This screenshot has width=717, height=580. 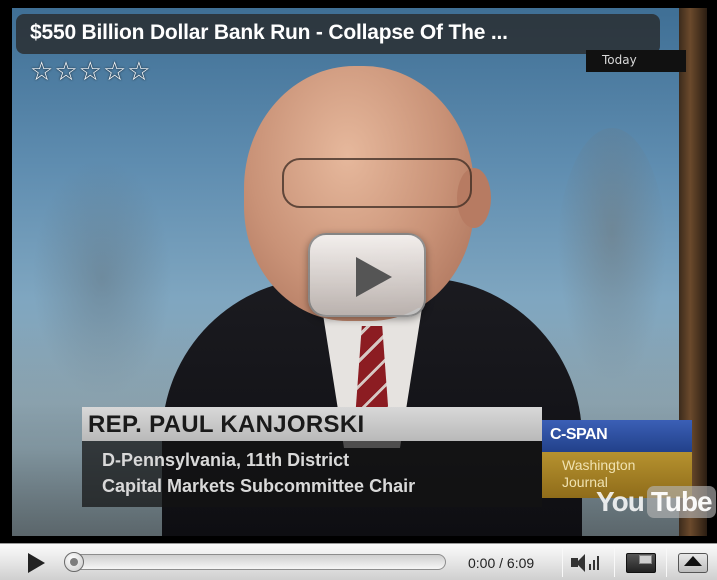 I want to click on network-tag: Today, so click(x=636, y=61).